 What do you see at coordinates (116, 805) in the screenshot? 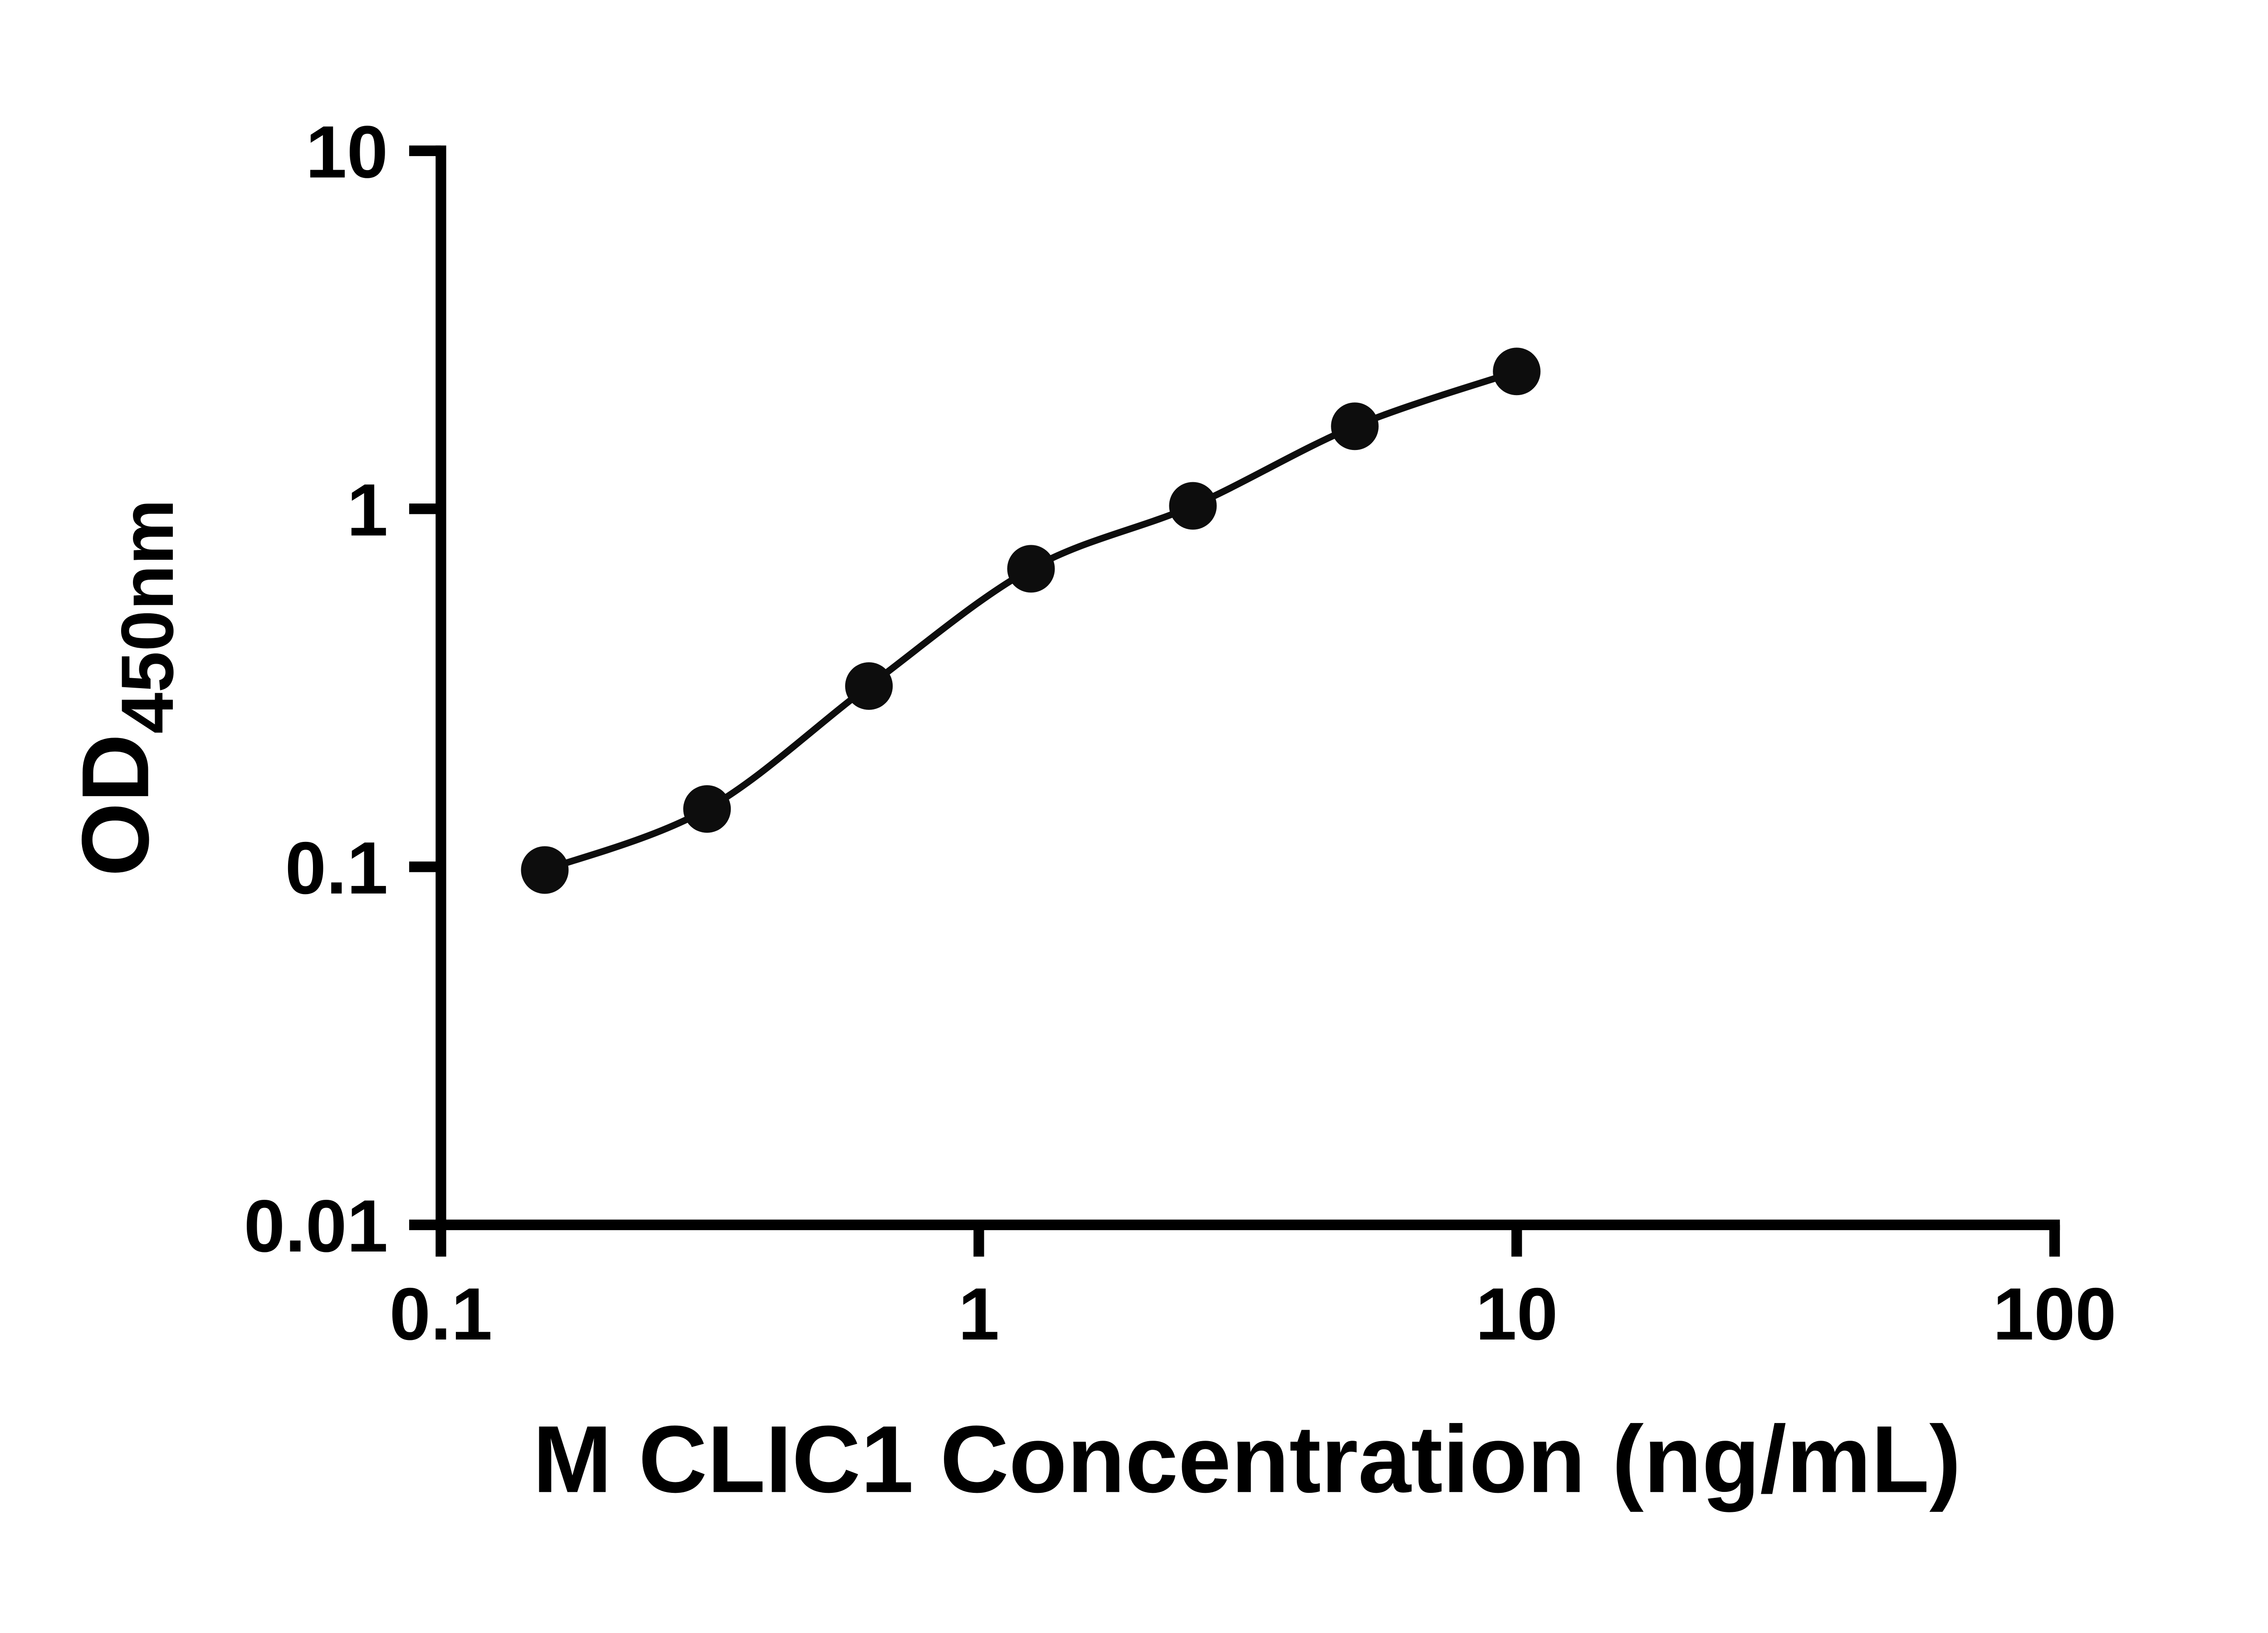
I see `y-axis-title-main: OD` at bounding box center [116, 805].